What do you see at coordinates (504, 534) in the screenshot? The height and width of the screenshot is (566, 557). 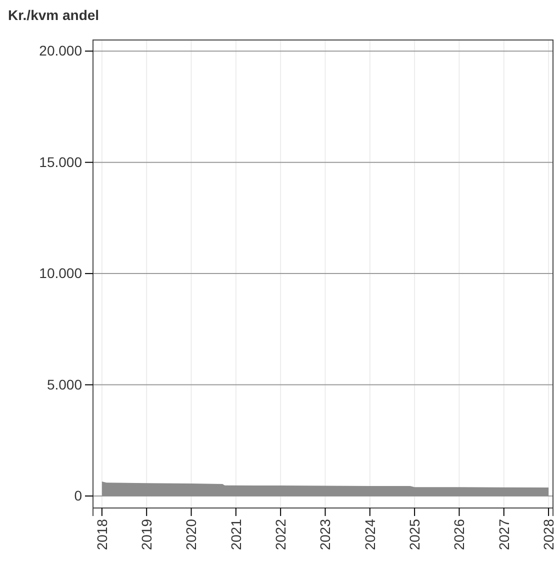 I see `x-tick-label: 2027` at bounding box center [504, 534].